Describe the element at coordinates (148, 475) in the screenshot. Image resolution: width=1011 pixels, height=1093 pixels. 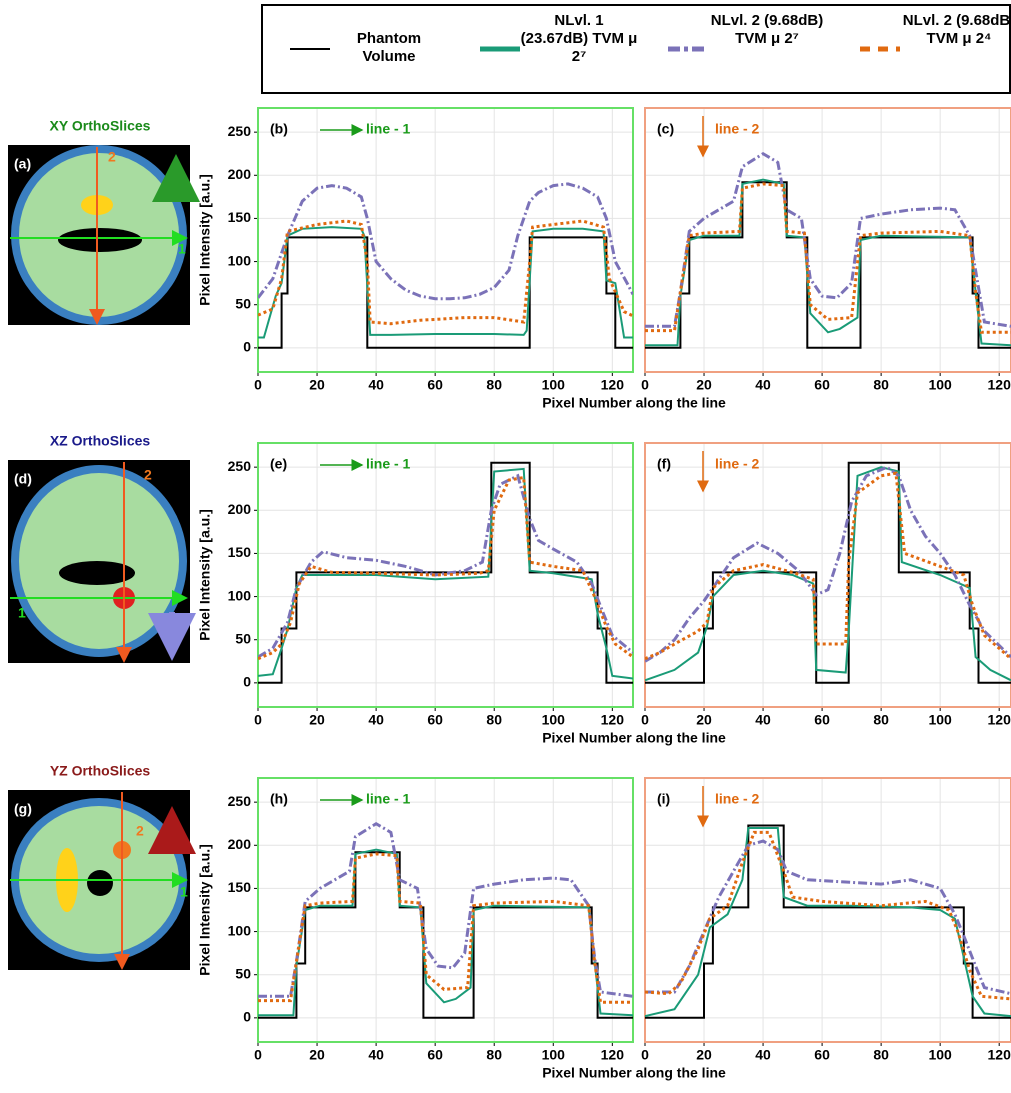
I see `line-2-label: 2` at that location.